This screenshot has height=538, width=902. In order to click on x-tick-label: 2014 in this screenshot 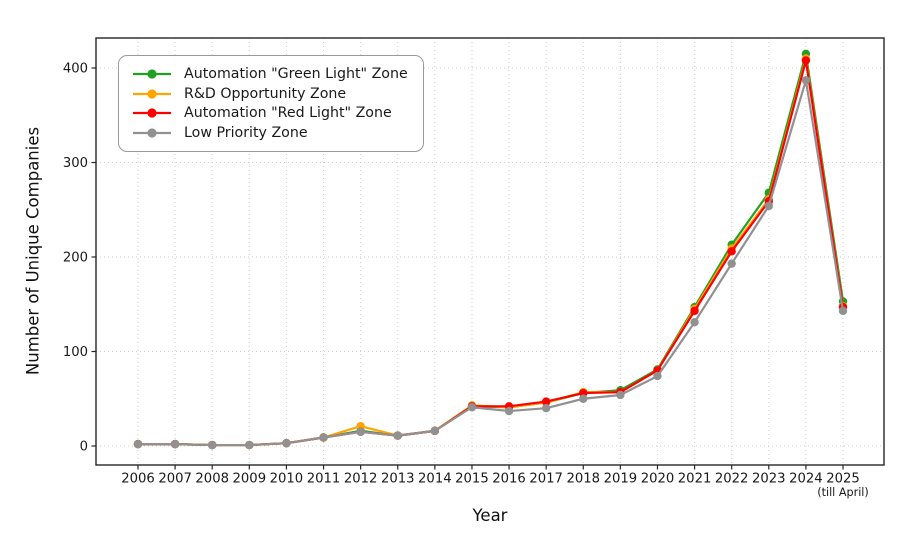, I will do `click(435, 479)`.